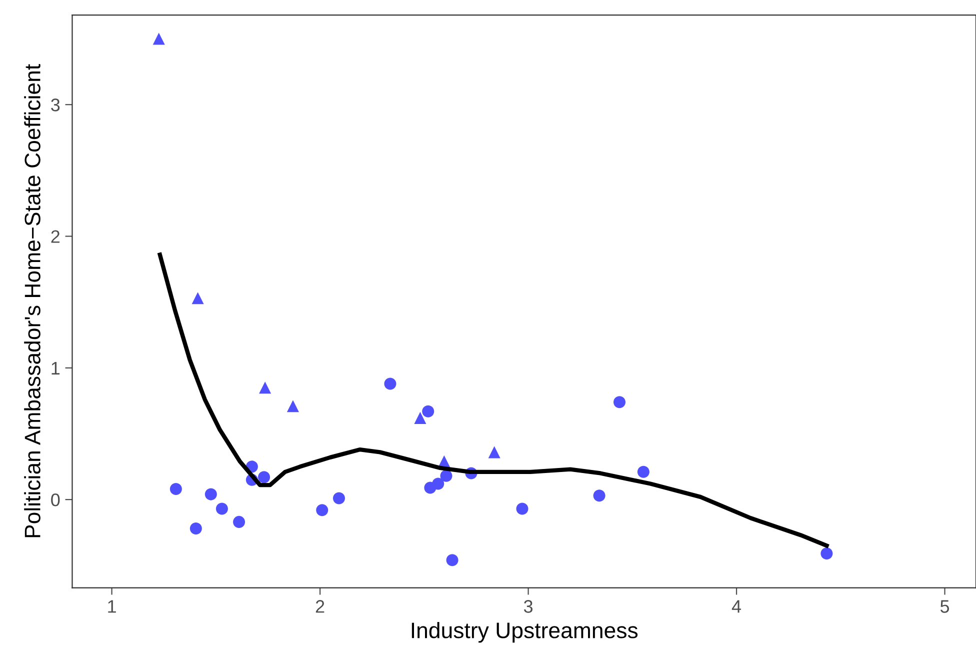 This screenshot has height=656, width=976. I want to click on y-tick-label: 2, so click(55, 236).